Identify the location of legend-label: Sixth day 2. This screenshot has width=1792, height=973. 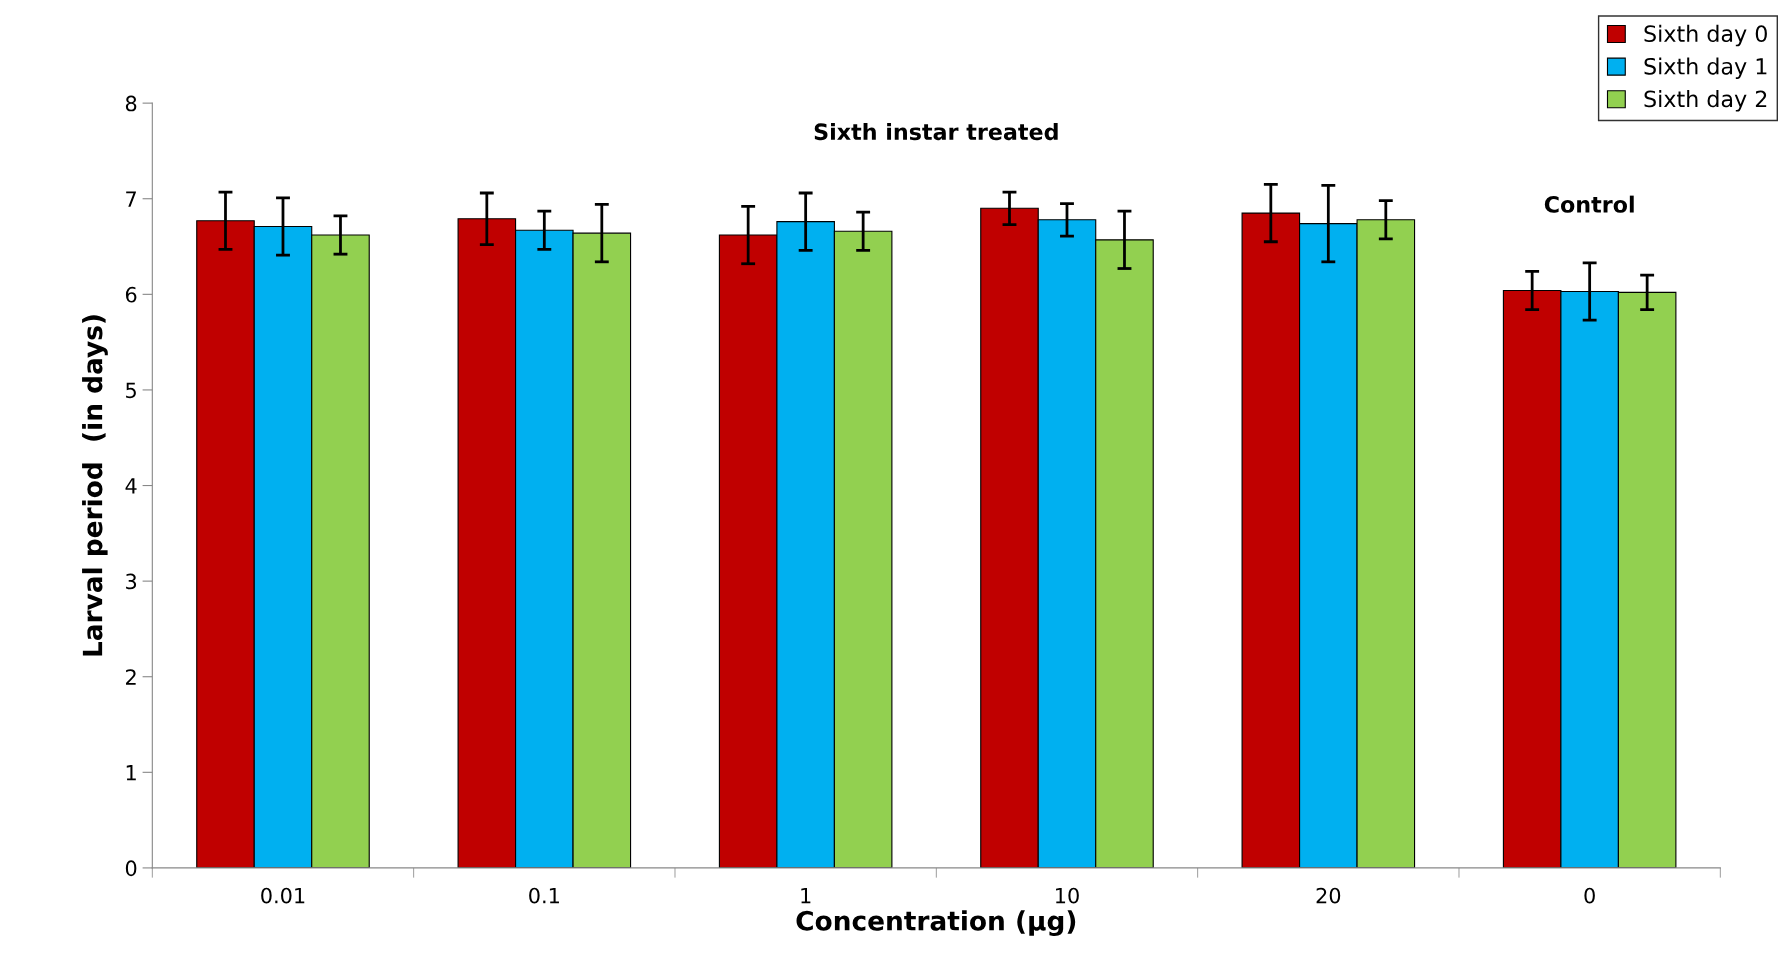
(1705, 101).